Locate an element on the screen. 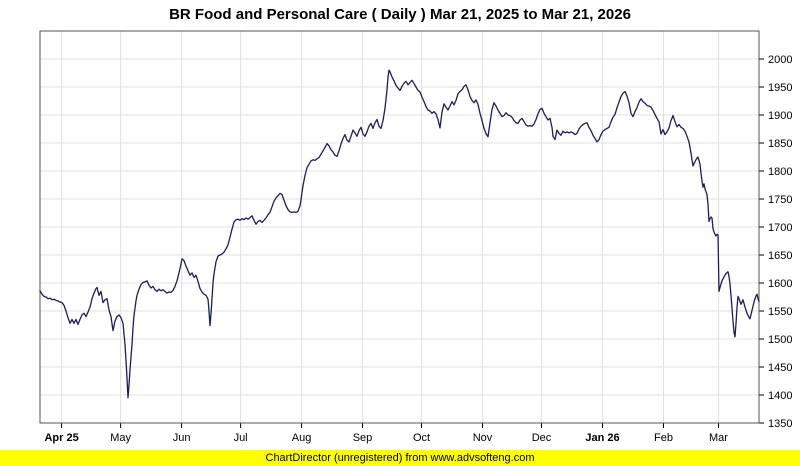  x-axis-tick-label: Sep is located at coordinates (363, 438).